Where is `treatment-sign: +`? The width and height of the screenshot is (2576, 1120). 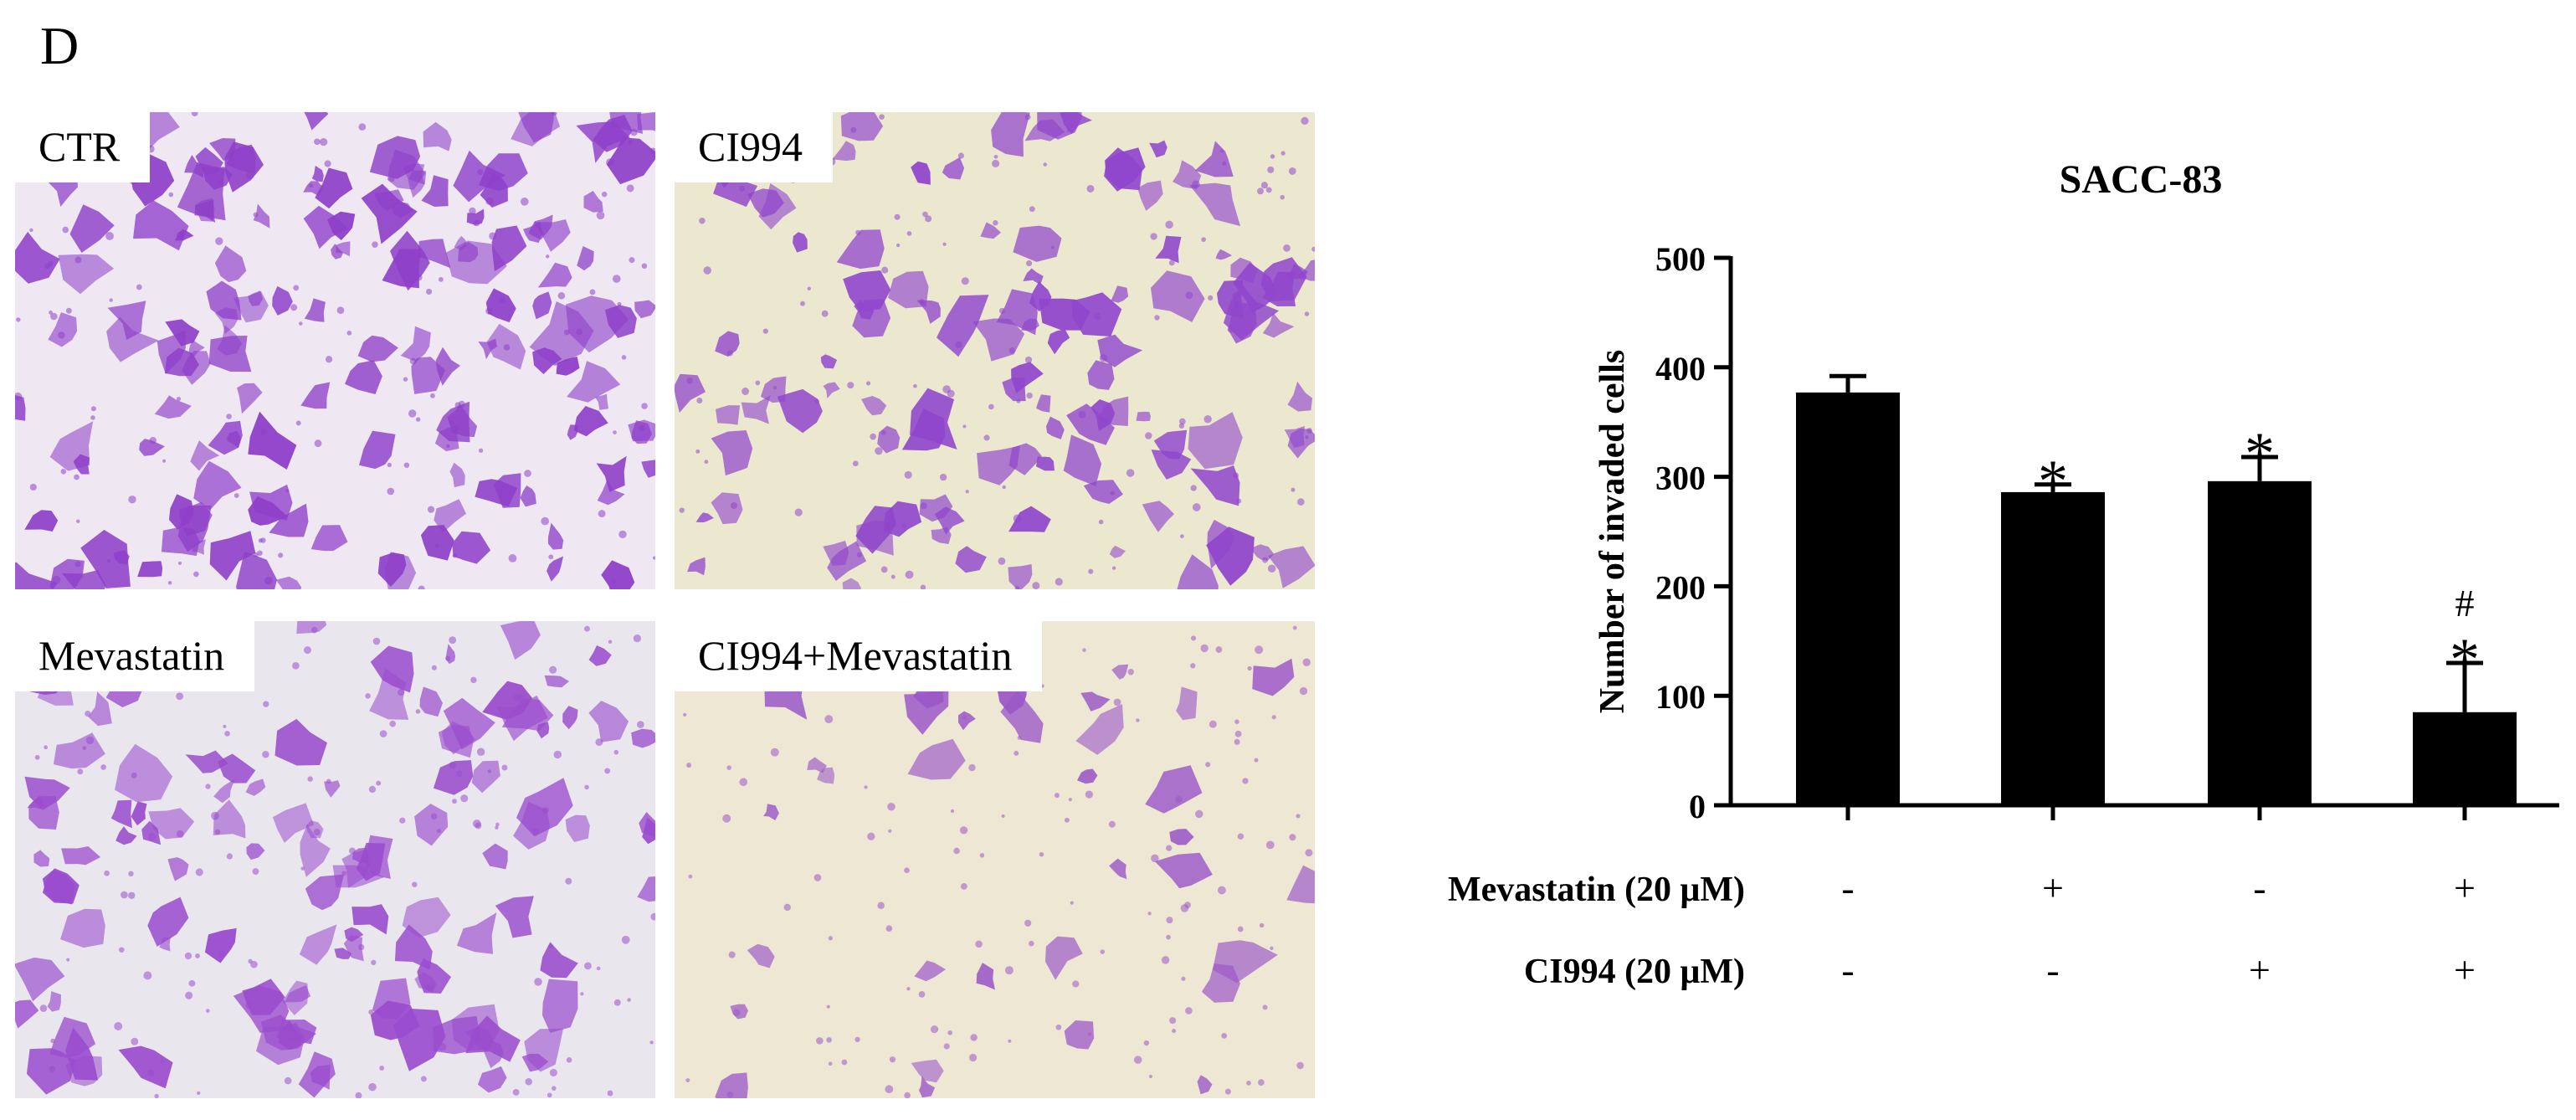
treatment-sign: + is located at coordinates (2260, 969).